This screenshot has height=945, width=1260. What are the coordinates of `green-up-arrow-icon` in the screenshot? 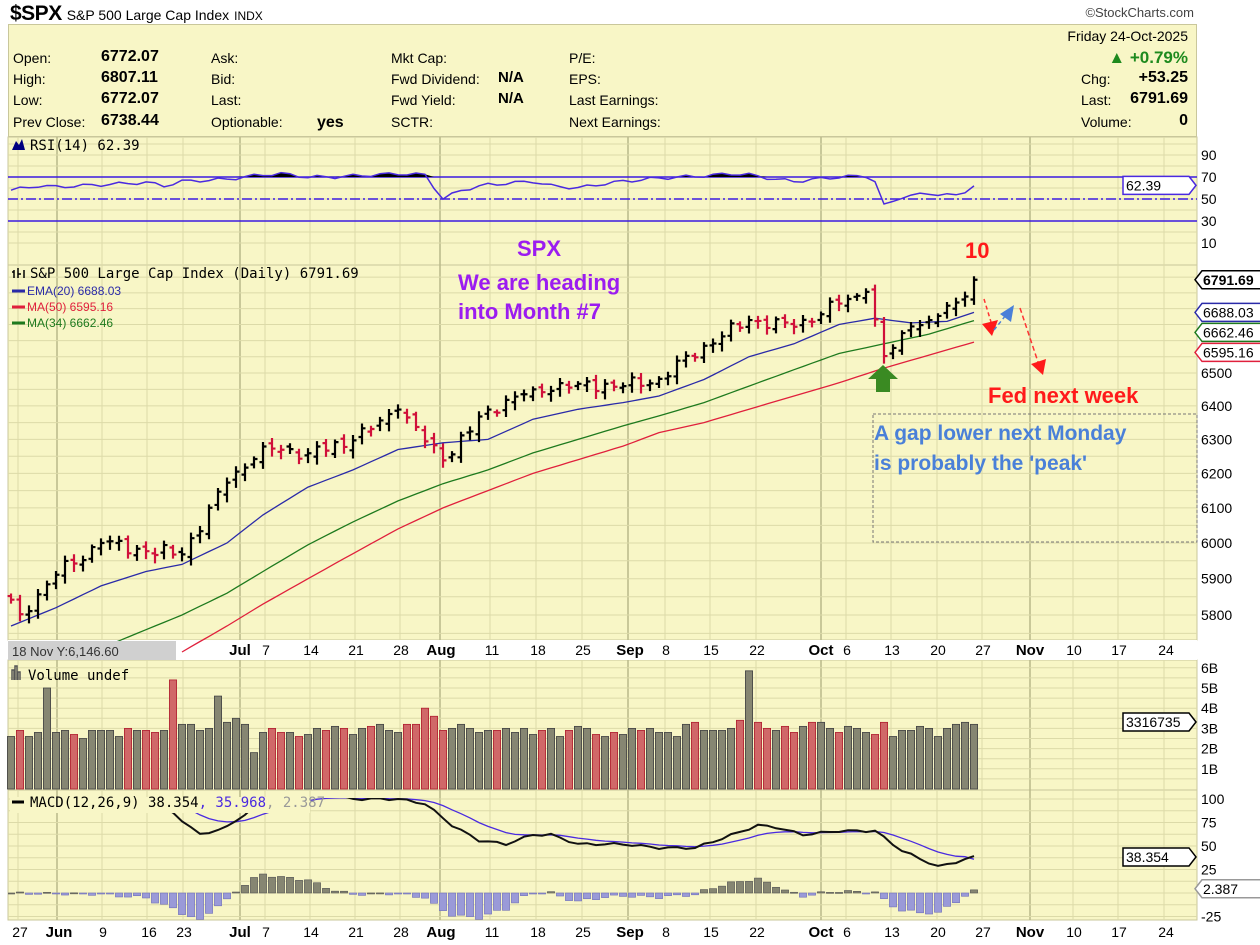 It's located at (883, 378).